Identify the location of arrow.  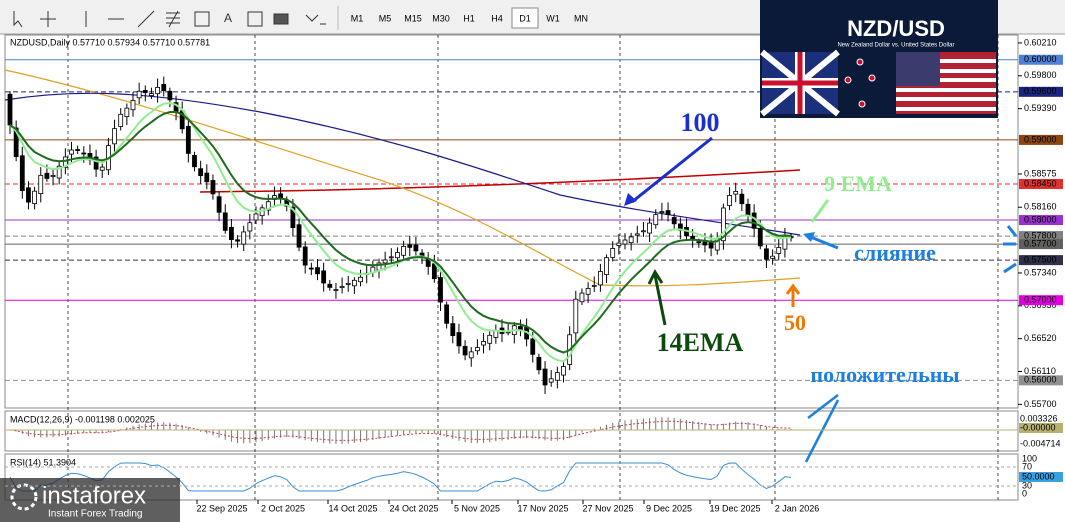
(672, 170).